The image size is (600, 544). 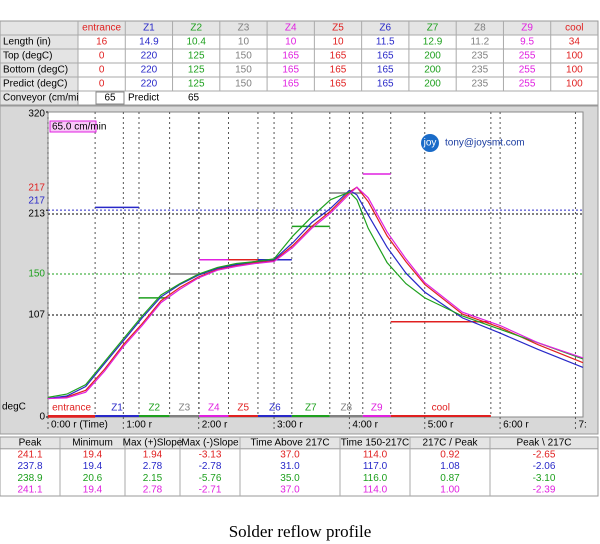 I want to click on x-tick-label: 5:00 r, so click(x=441, y=425).